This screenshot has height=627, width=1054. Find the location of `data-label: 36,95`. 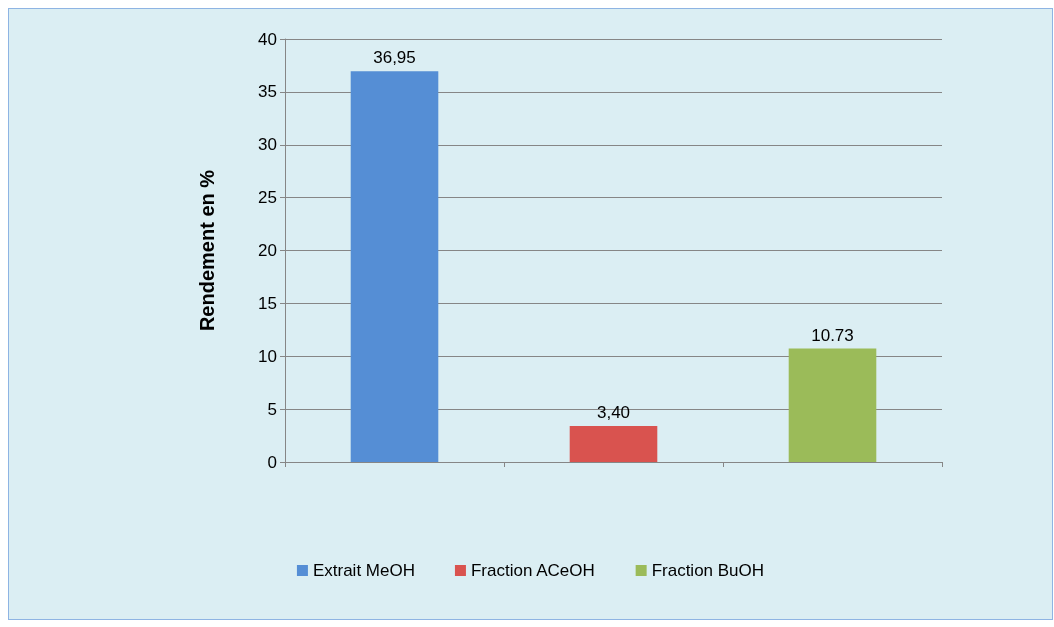

data-label: 36,95 is located at coordinates (394, 58).